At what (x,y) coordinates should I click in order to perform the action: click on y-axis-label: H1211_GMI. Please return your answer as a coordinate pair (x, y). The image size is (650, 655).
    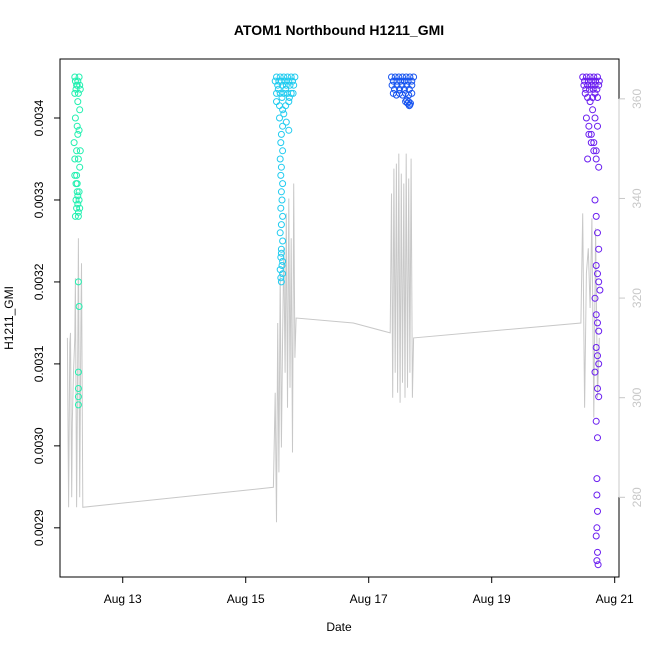
    Looking at the image, I should click on (9, 318).